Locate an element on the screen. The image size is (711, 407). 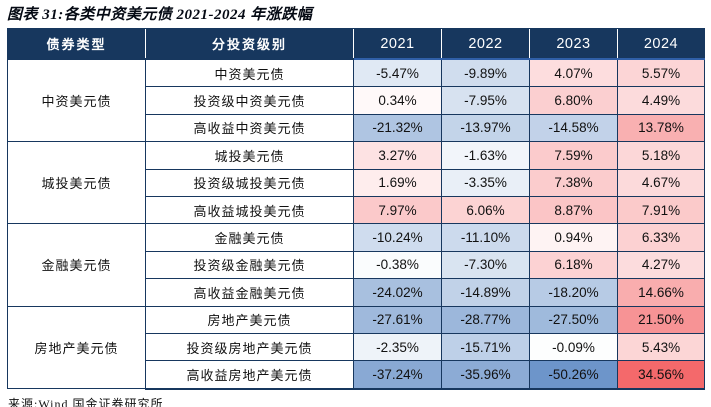
value-cell-2024: 4.67% is located at coordinates (661, 182).